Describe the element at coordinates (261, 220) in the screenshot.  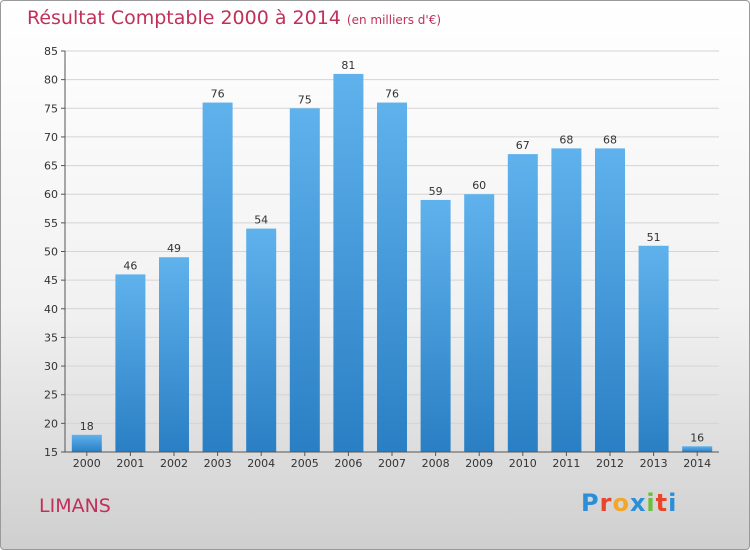
I see `bar-value-label: 54` at that location.